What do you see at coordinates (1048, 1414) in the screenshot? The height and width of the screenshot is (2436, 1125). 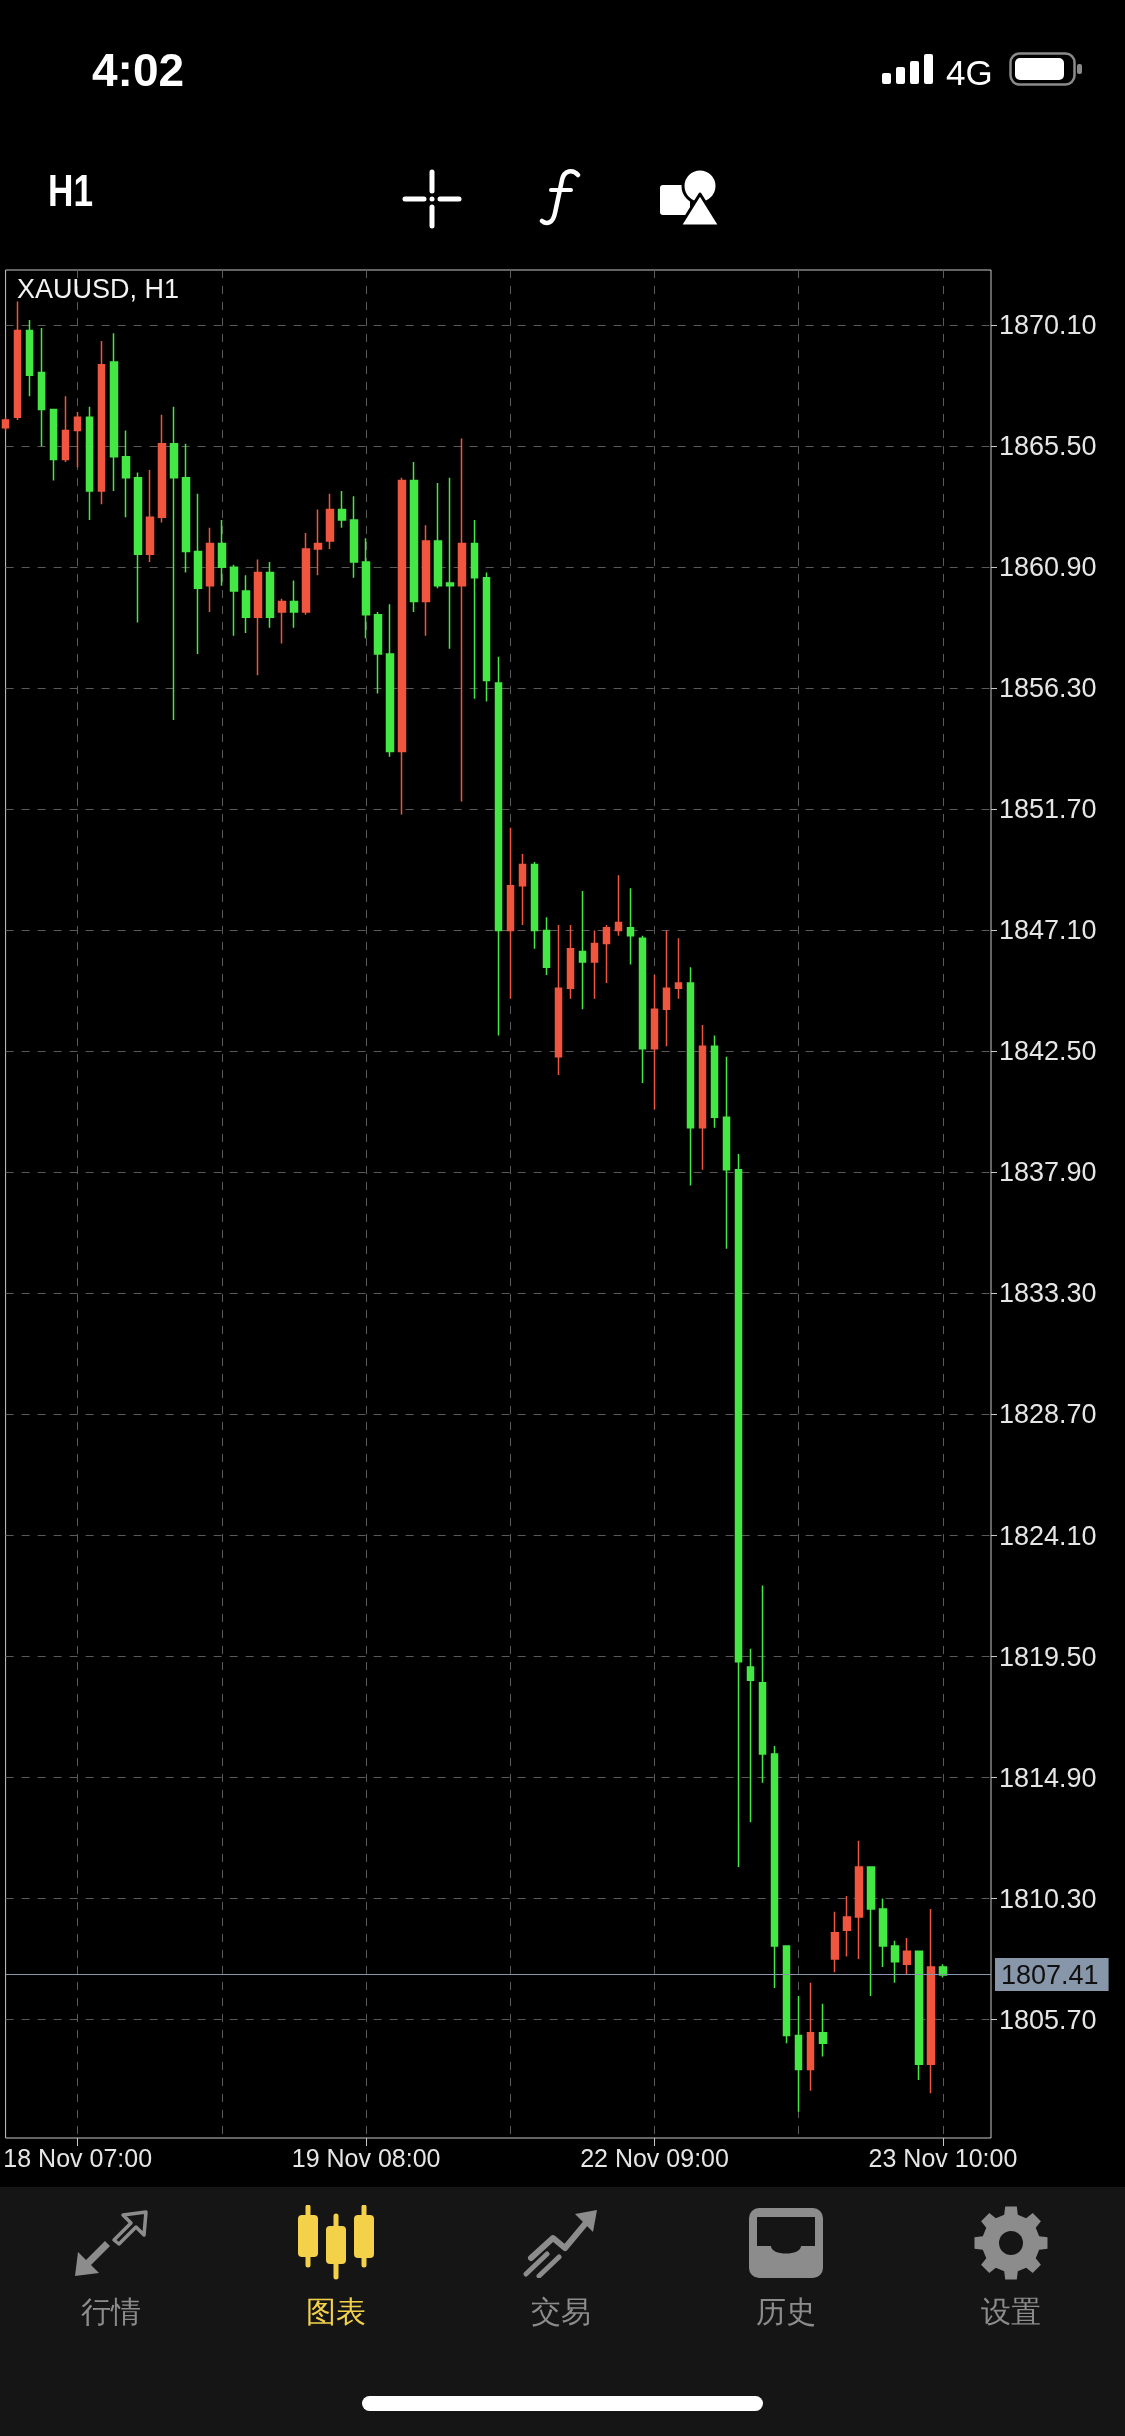 I see `y-tick-label: 1828.70` at bounding box center [1048, 1414].